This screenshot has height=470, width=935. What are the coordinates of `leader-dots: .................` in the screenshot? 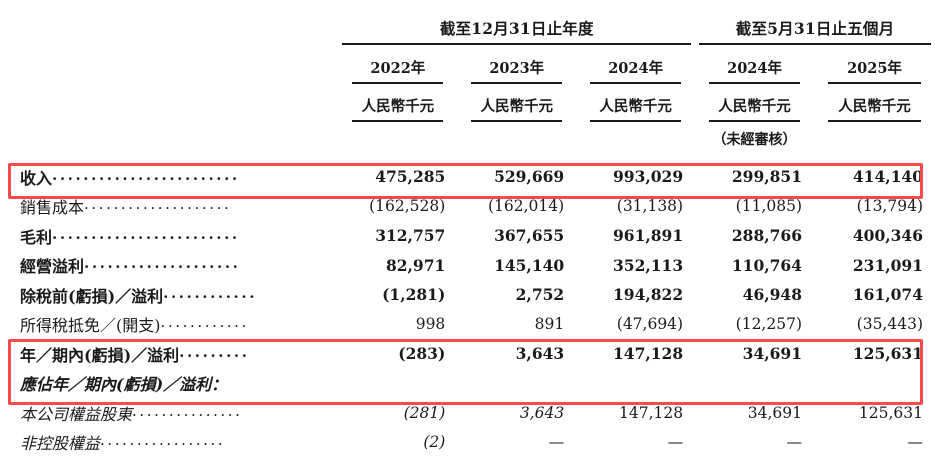 It's located at (163, 440).